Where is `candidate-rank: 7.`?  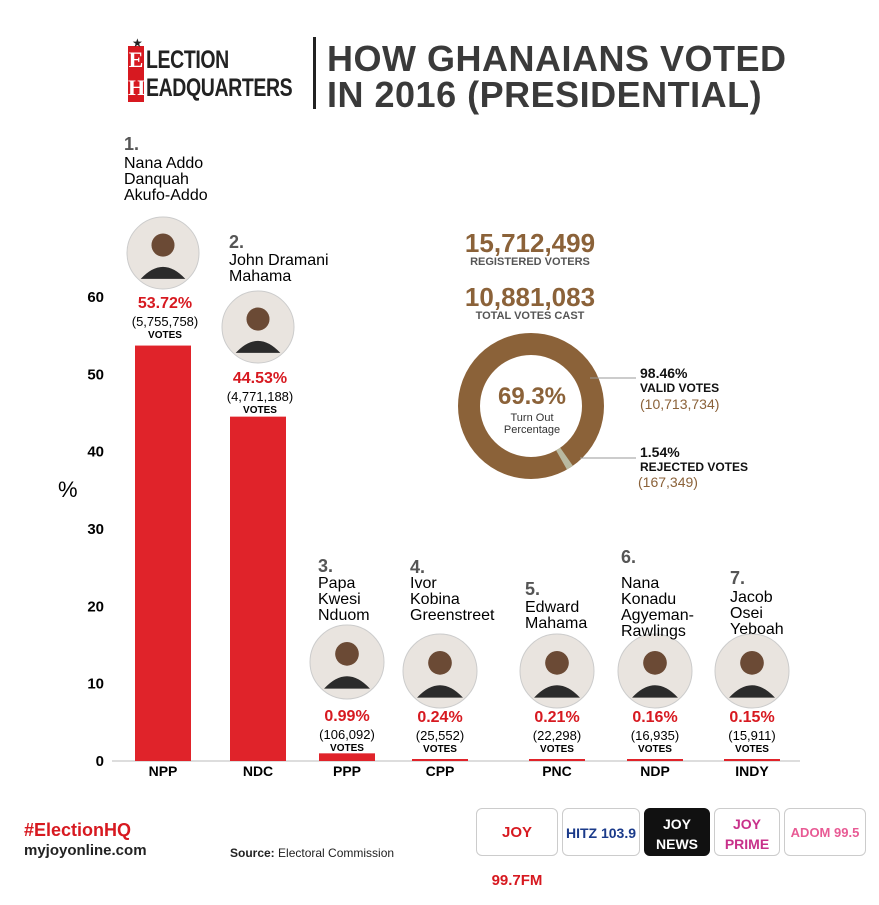
candidate-rank: 7. is located at coordinates (737, 578).